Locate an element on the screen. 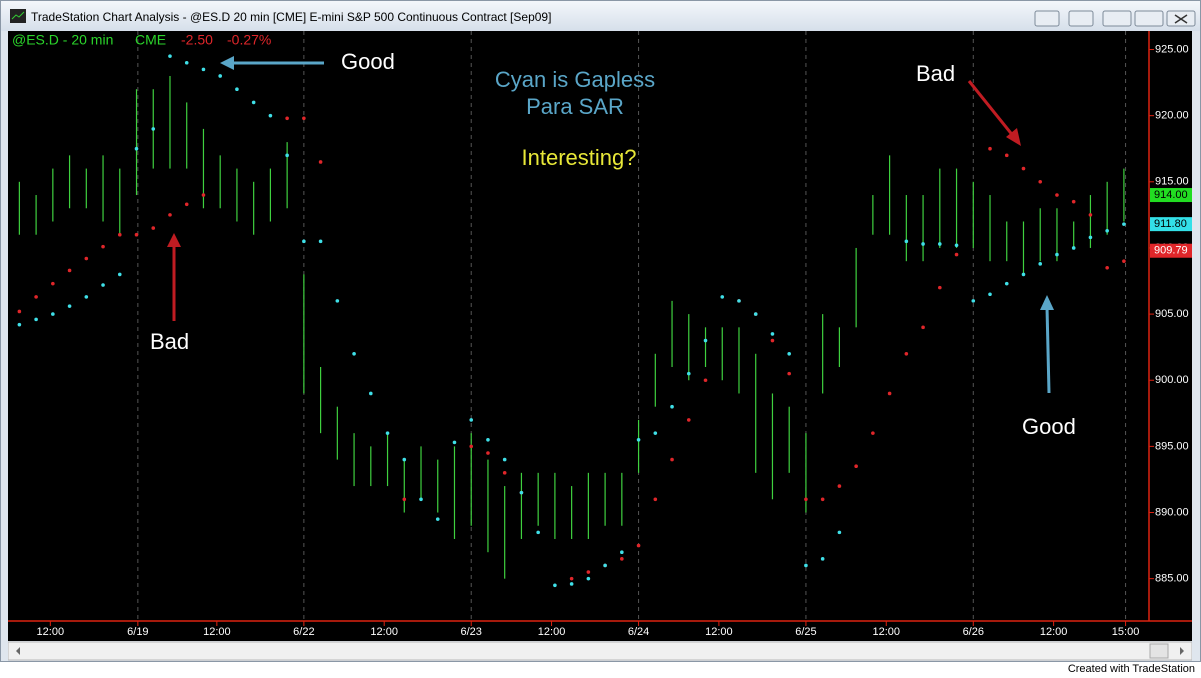 The image size is (1201, 678). change: -2.50 is located at coordinates (197, 40).